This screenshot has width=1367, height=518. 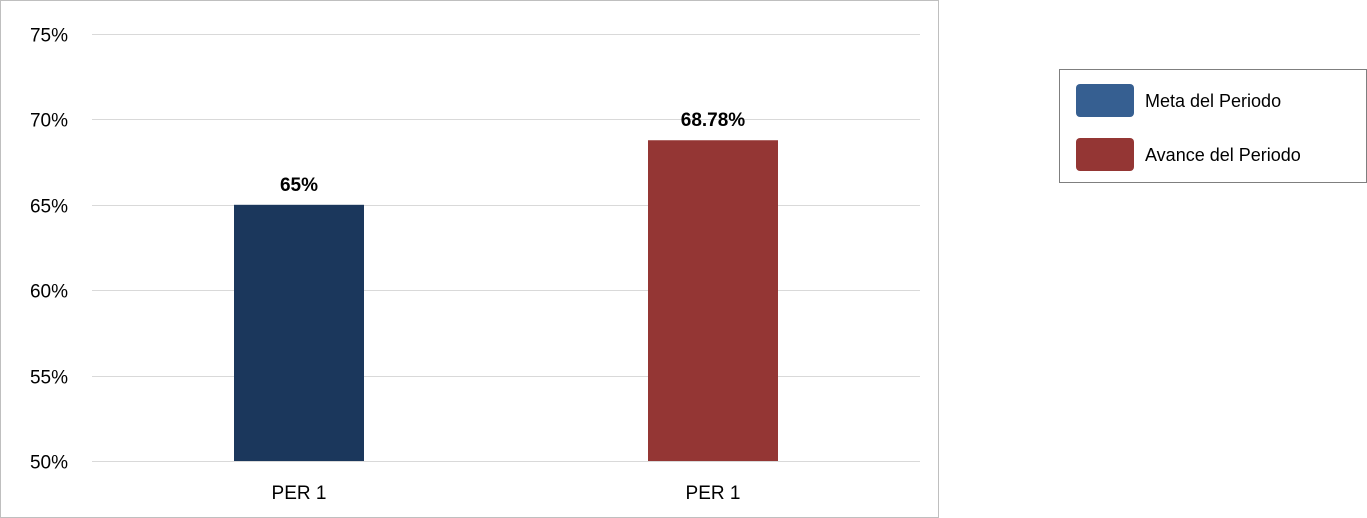 I want to click on y-tick-label: 55%, so click(x=49, y=378).